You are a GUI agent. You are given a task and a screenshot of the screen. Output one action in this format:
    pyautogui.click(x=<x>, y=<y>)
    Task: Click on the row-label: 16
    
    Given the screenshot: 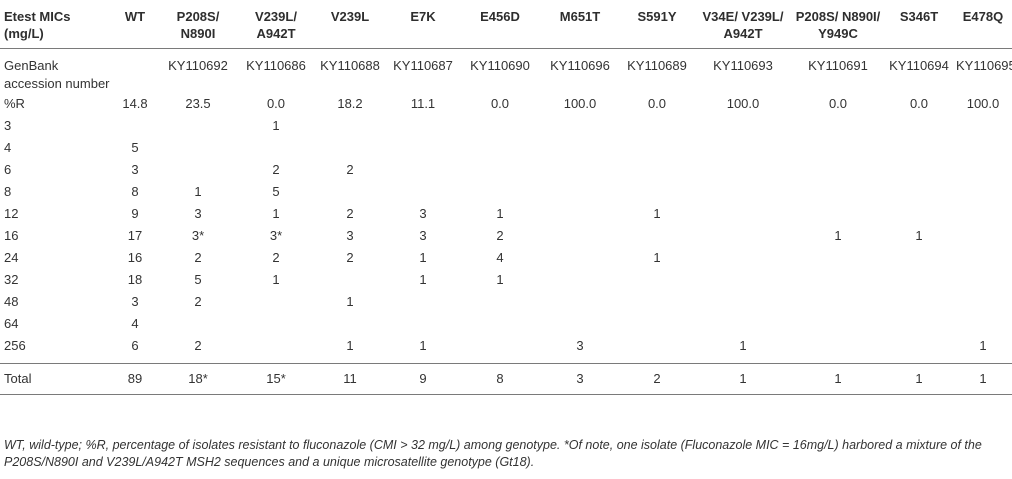 What is the action you would take?
    pyautogui.click(x=11, y=235)
    